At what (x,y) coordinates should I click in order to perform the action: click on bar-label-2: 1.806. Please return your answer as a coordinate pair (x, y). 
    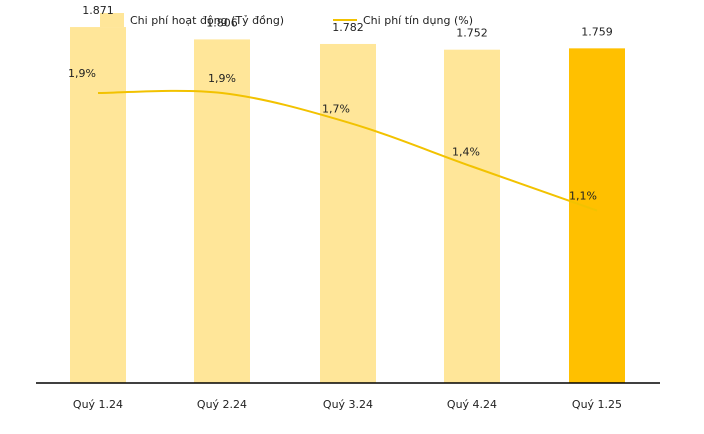
    Looking at the image, I should click on (222, 22).